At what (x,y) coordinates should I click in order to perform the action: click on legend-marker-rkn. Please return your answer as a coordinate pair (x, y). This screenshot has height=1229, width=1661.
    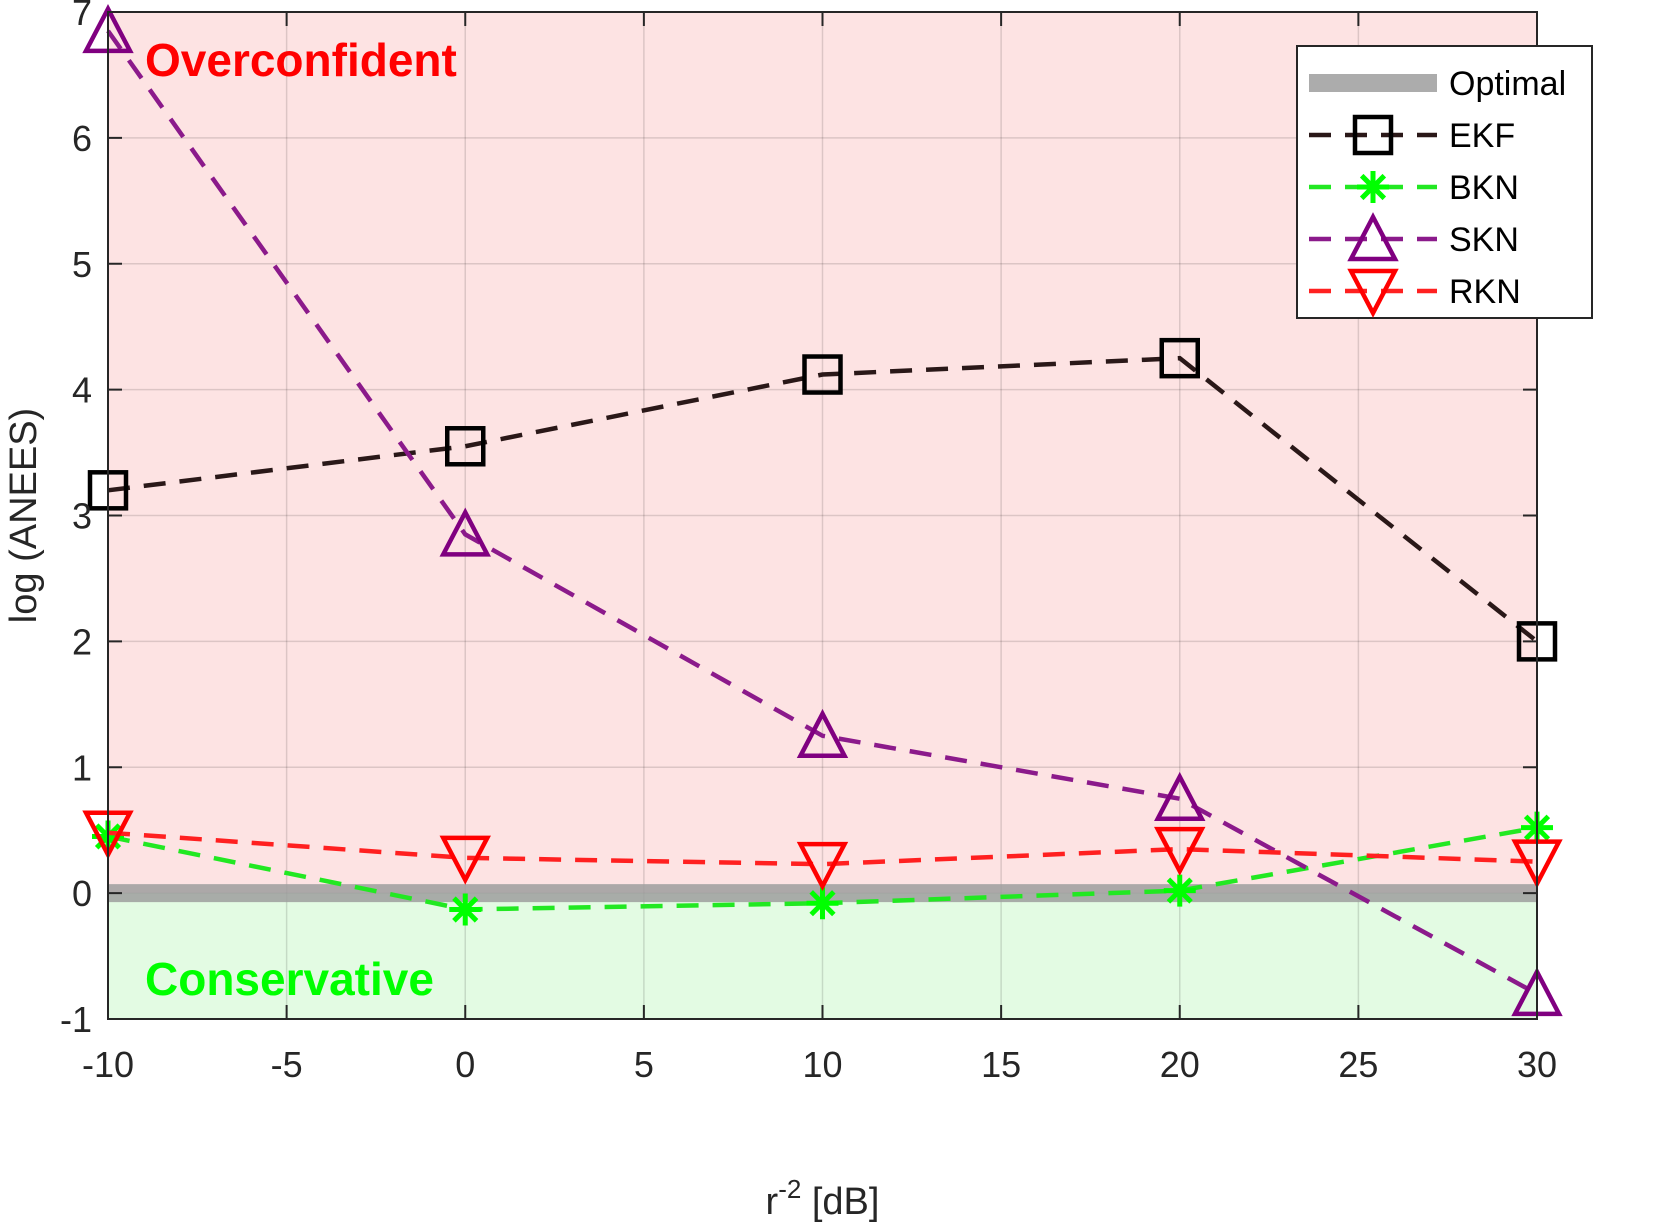
    Looking at the image, I should click on (1373, 293).